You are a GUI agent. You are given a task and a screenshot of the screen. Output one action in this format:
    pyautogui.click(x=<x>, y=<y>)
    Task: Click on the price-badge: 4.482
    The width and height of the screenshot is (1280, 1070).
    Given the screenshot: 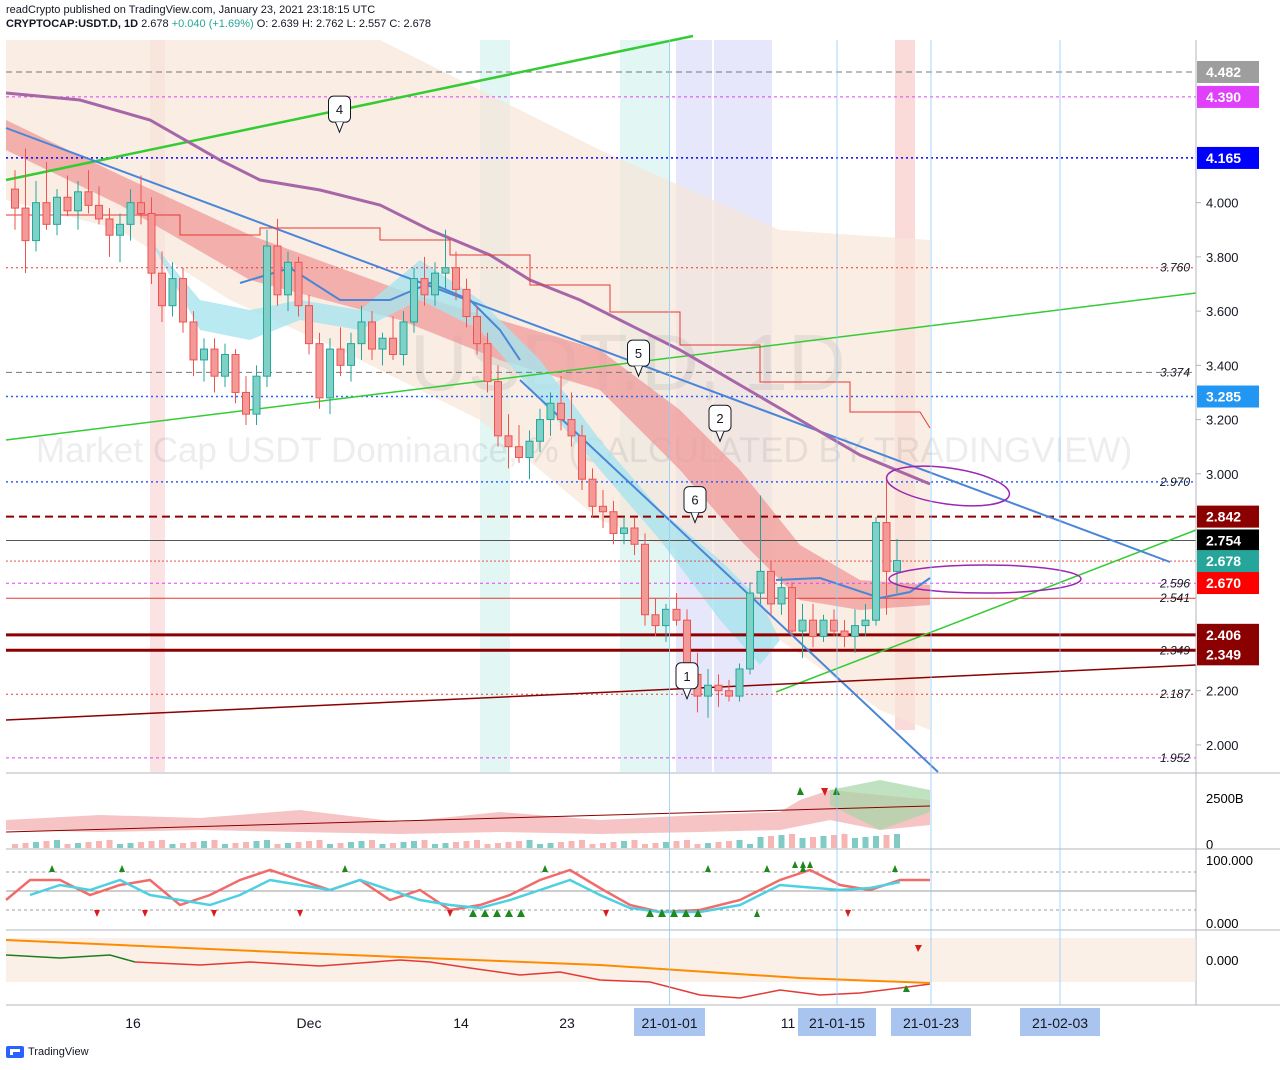 What is the action you would take?
    pyautogui.click(x=1228, y=71)
    